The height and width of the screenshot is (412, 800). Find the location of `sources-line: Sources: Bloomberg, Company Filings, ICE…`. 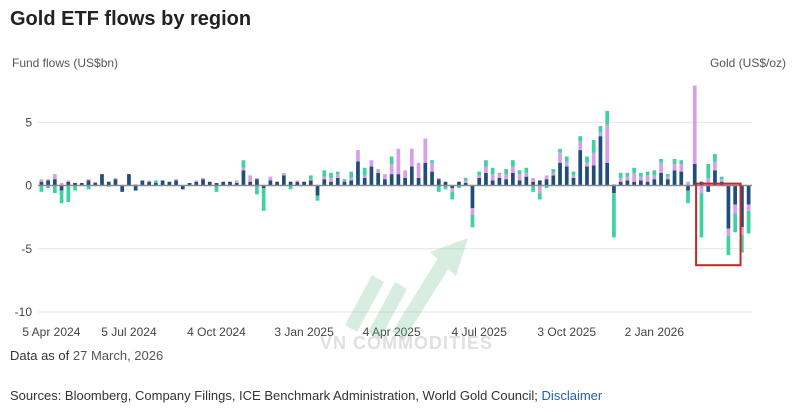

sources-line: Sources: Bloomberg, Company Filings, ICE… is located at coordinates (306, 395).